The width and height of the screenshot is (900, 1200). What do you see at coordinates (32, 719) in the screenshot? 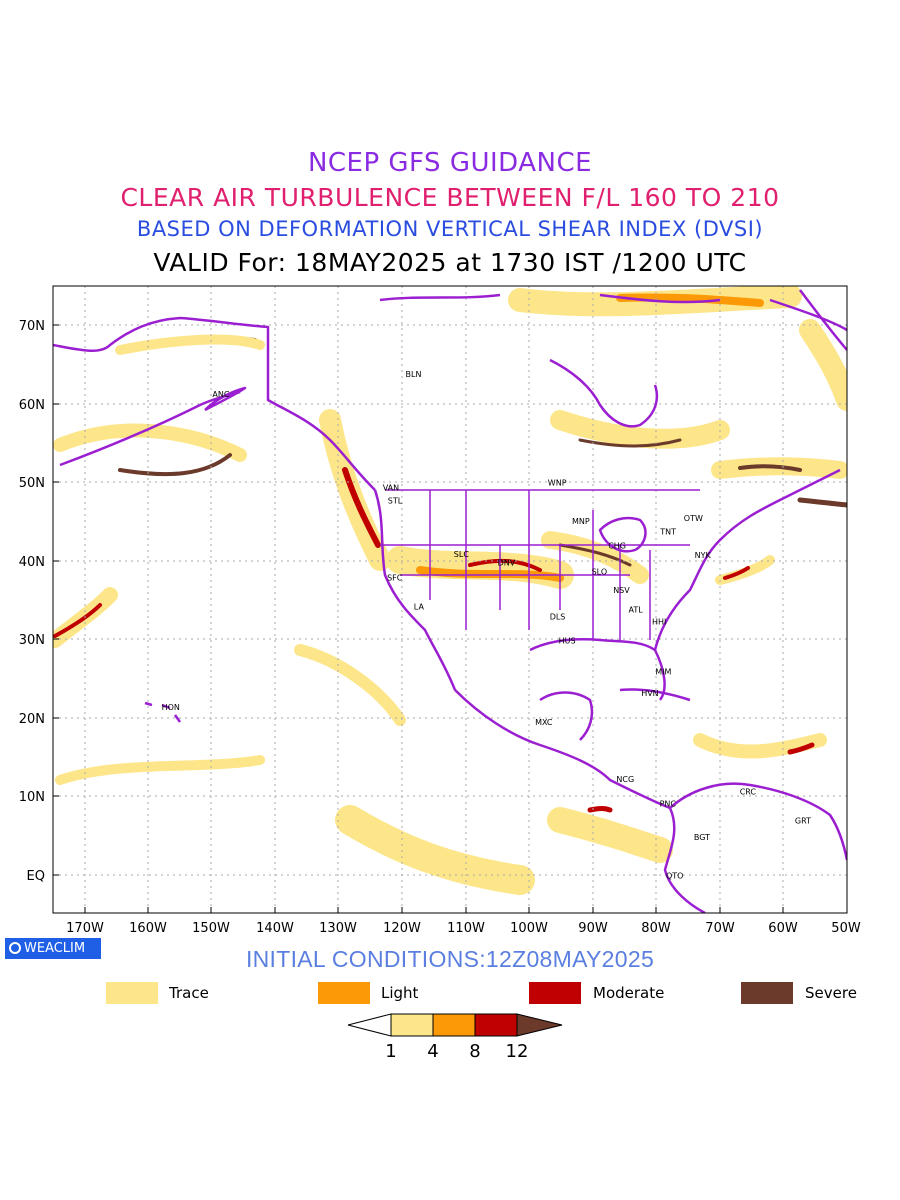
I see `lat-label: 20N` at bounding box center [32, 719].